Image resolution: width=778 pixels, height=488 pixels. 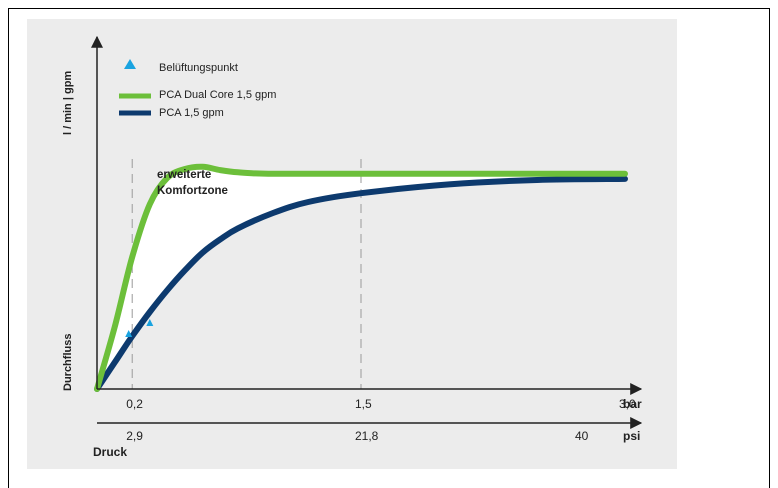 I want to click on x-bar-unit: bar, so click(x=632, y=404).